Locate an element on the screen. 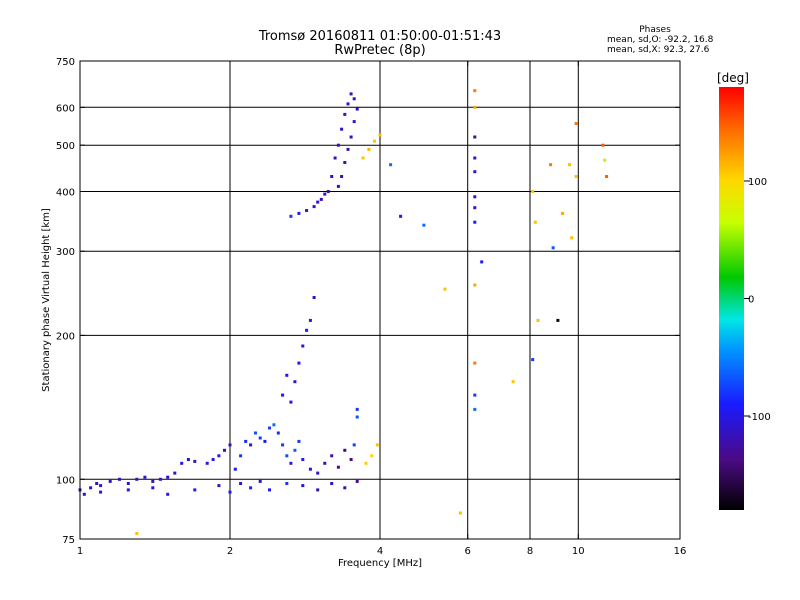 Image resolution: width=800 pixels, height=600 pixels. y-tick-label: 500 is located at coordinates (65, 146).